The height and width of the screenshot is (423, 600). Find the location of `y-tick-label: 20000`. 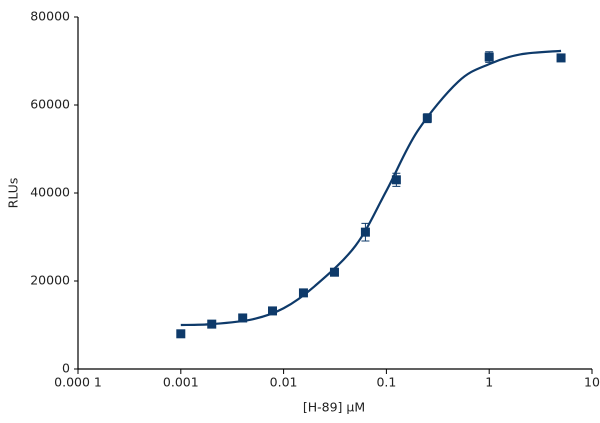

y-tick-label: 20000 is located at coordinates (50, 280).